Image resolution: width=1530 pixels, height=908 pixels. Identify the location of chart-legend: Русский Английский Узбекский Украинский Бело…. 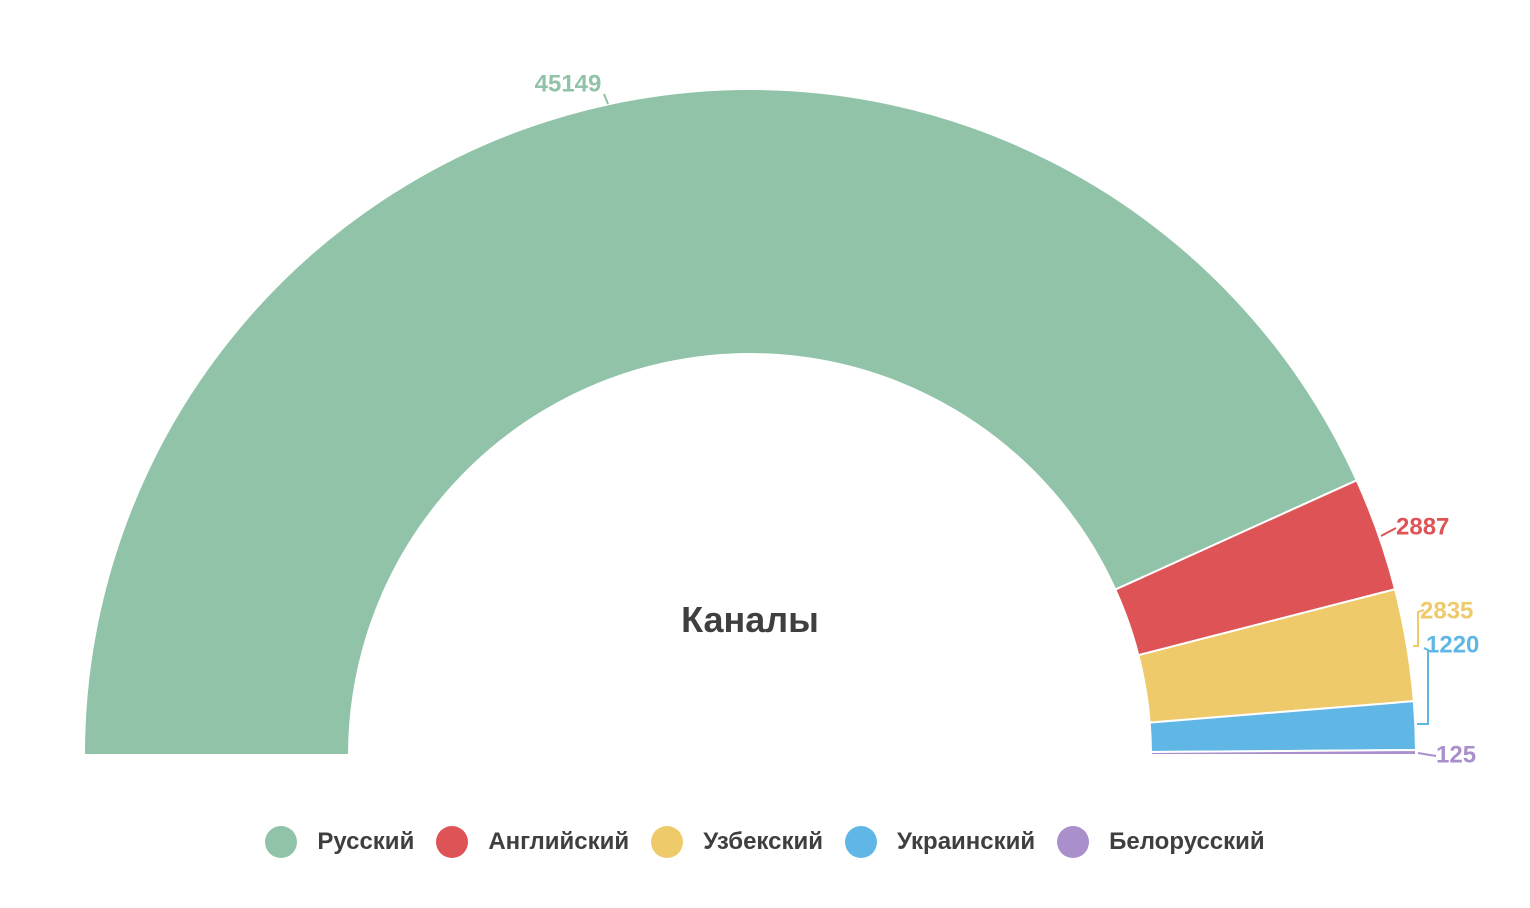
(765, 842).